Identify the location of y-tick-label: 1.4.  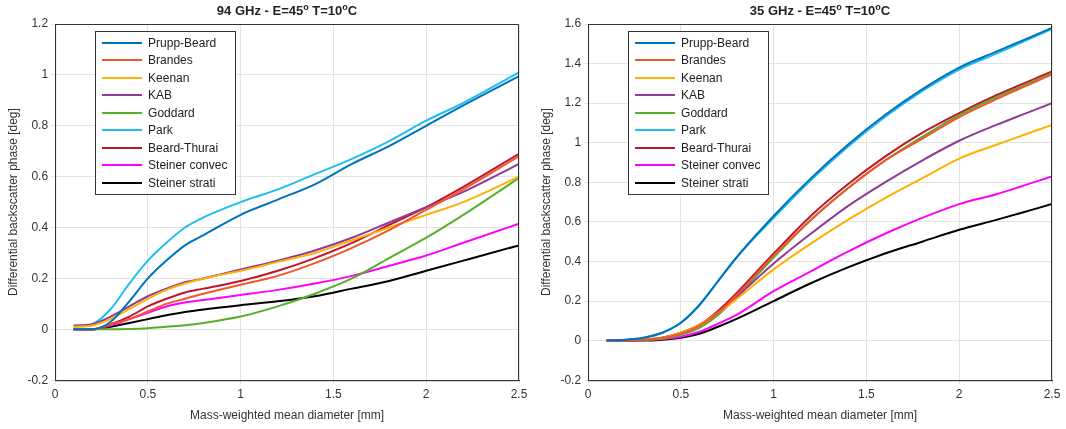
(573, 62).